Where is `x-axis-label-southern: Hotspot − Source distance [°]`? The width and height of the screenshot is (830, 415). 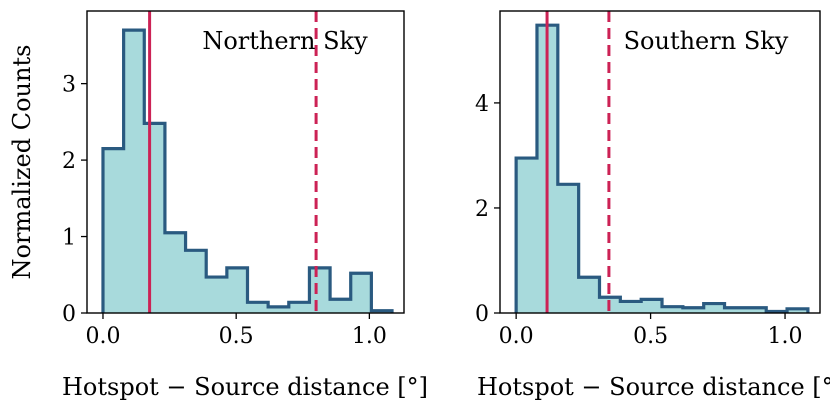
x-axis-label-southern: Hotspot − Source distance [°] is located at coordinates (653, 387).